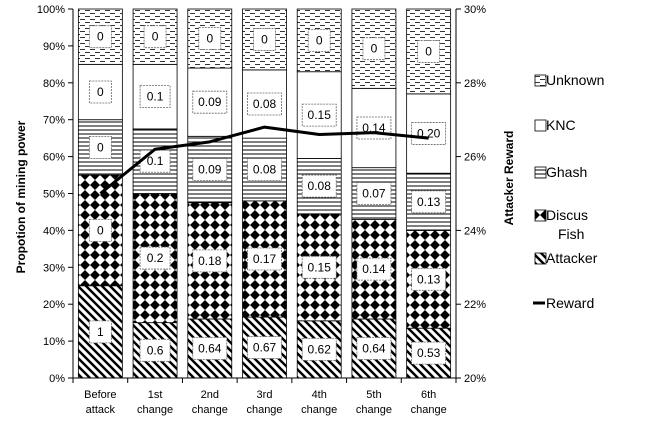 Image resolution: width=647 pixels, height=424 pixels. I want to click on value-label-ghash-6: 0.07, so click(374, 194).